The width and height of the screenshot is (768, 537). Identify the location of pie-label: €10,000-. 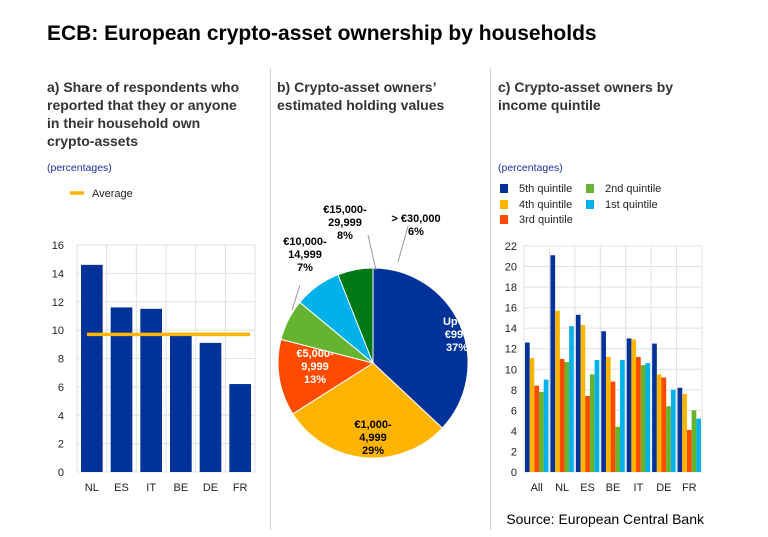
(305, 242).